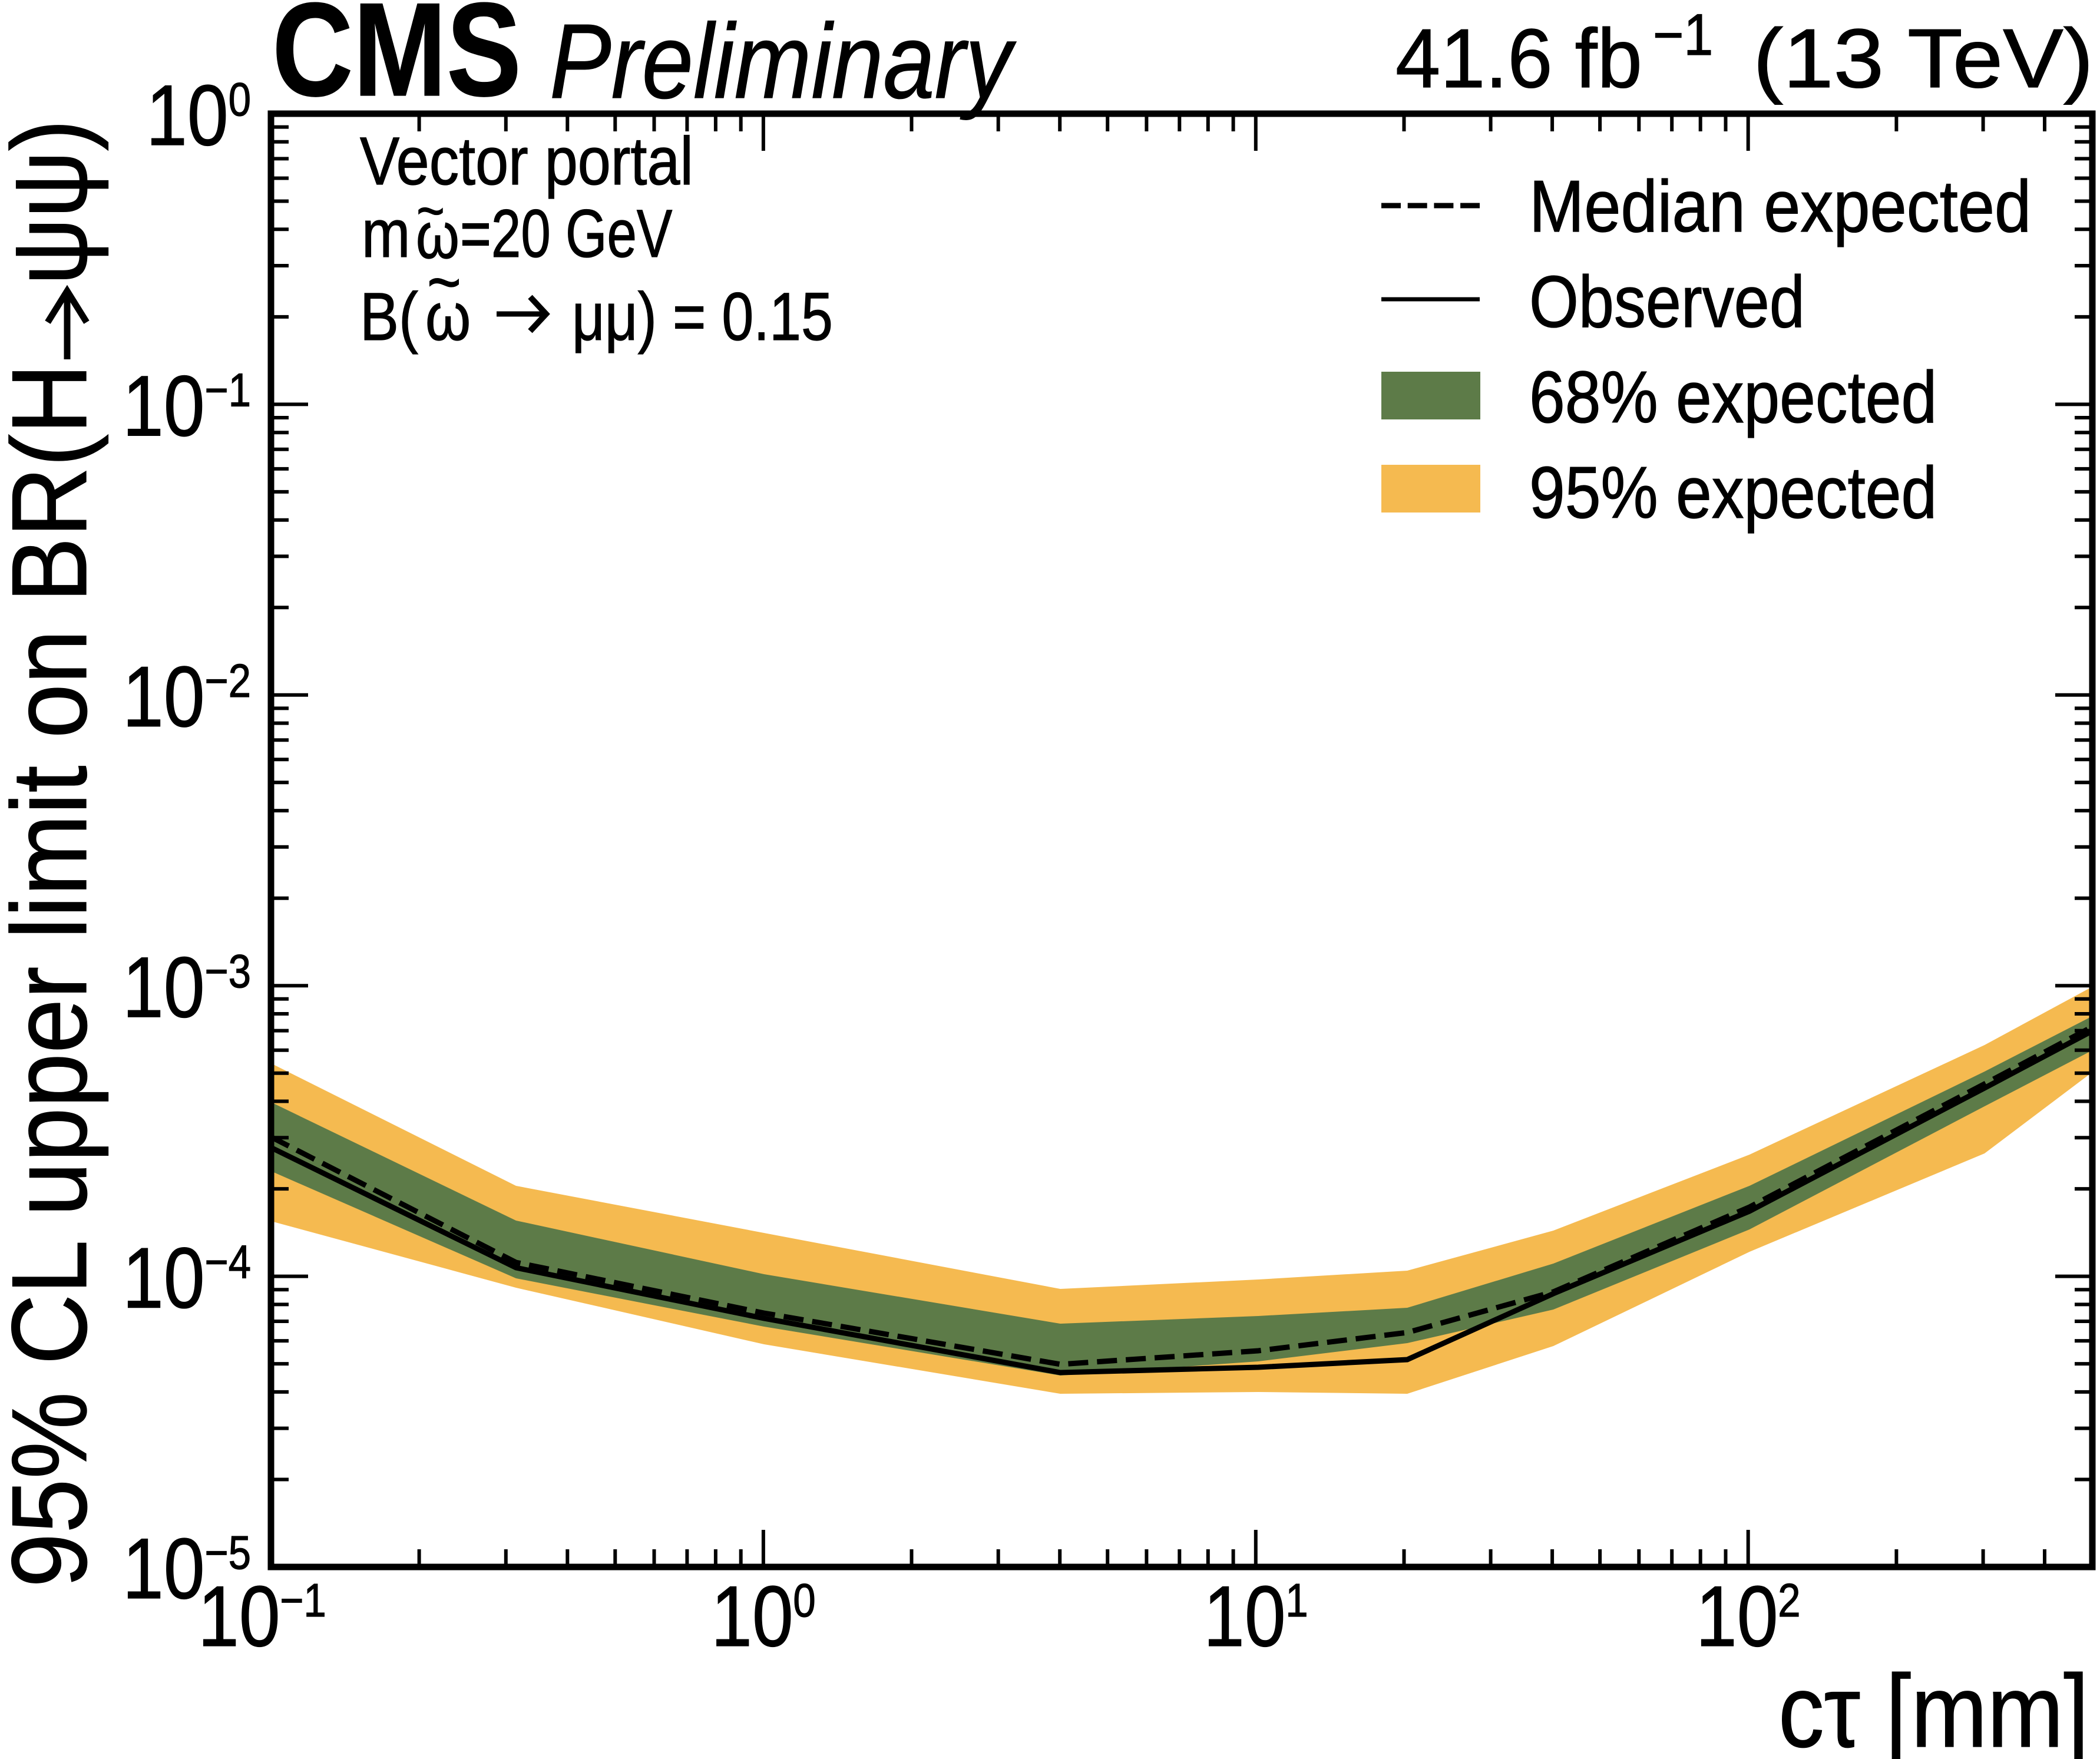  Describe the element at coordinates (1780, 206) in the screenshot. I see `svg-text: Median expected` at that location.